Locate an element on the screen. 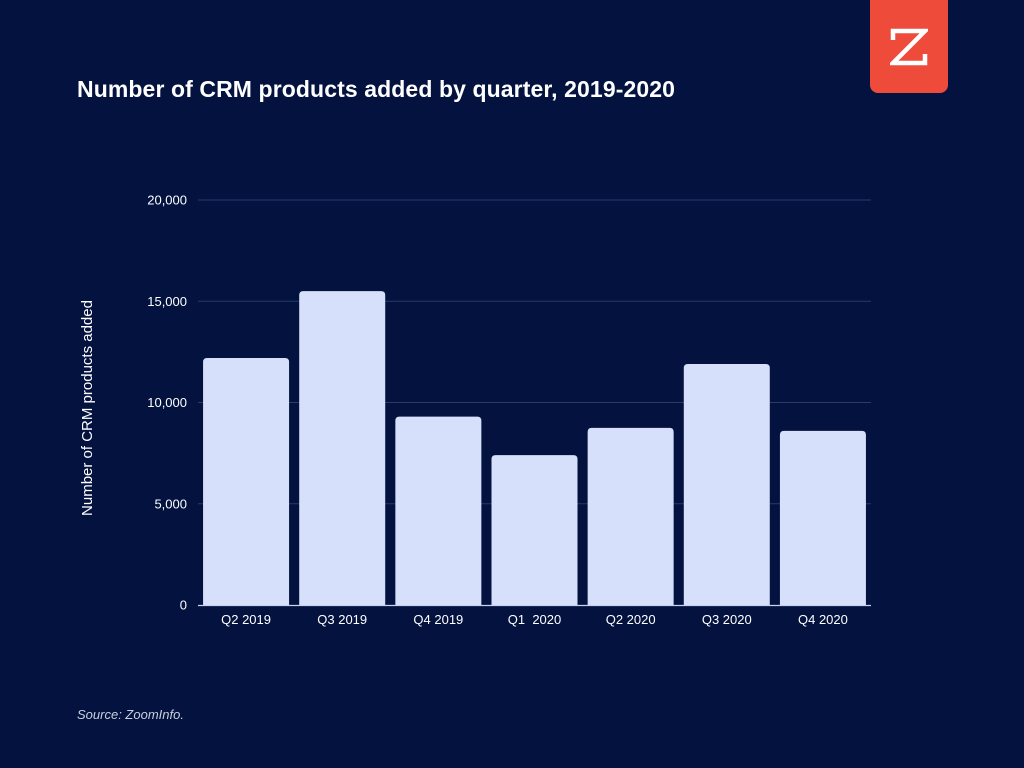 The image size is (1024, 768). x-tick-label: Q2 2020 is located at coordinates (631, 619).